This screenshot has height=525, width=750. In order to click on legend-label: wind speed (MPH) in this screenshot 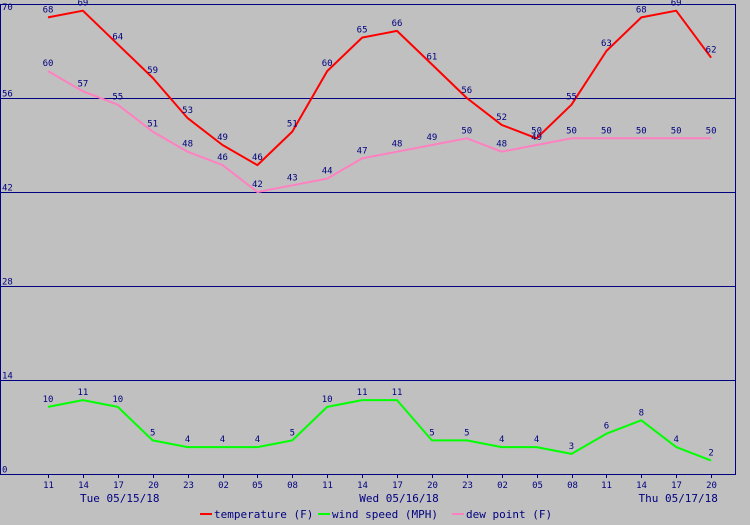, I will do `click(385, 514)`.